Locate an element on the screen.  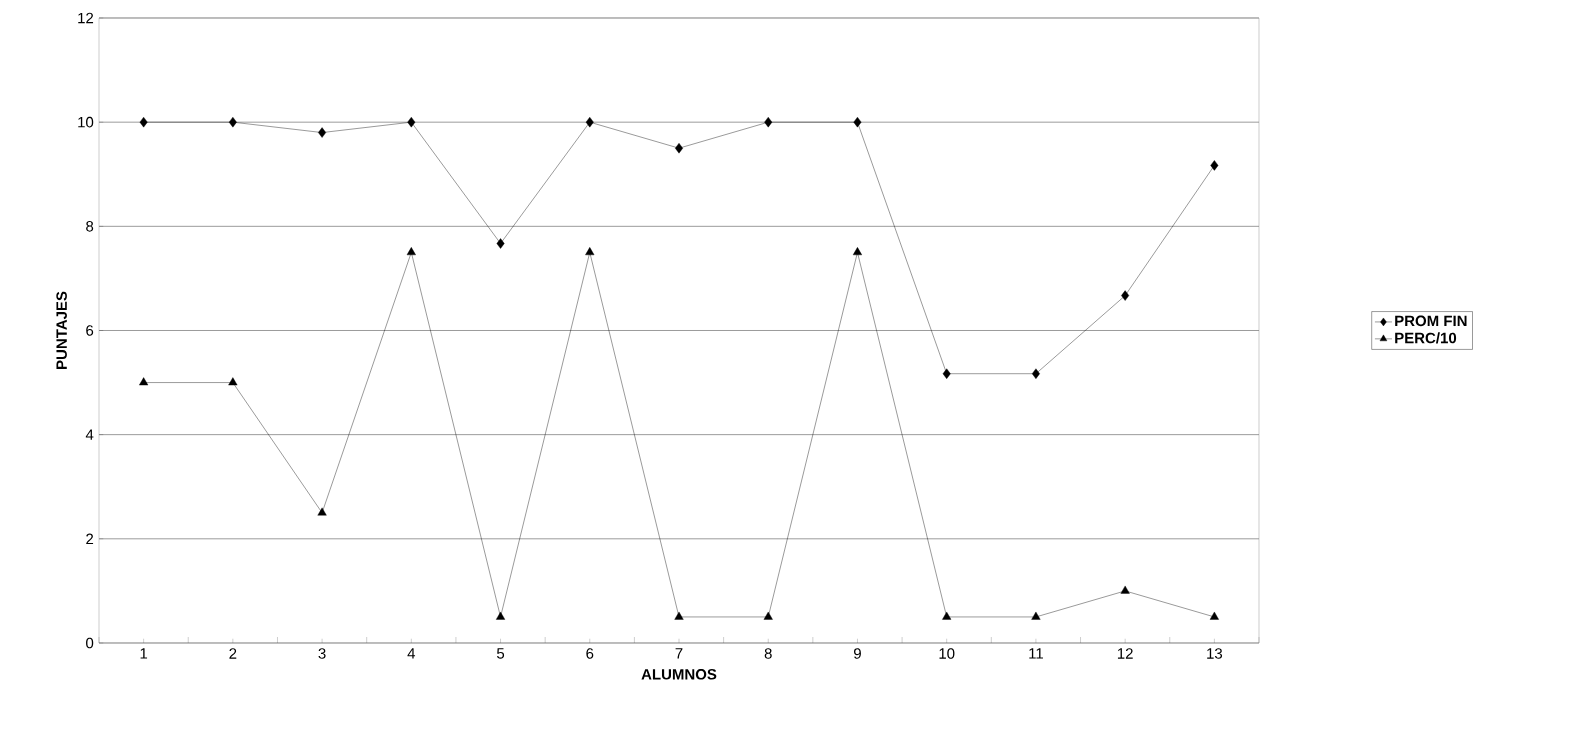
x-tick-label: 2 is located at coordinates (233, 653).